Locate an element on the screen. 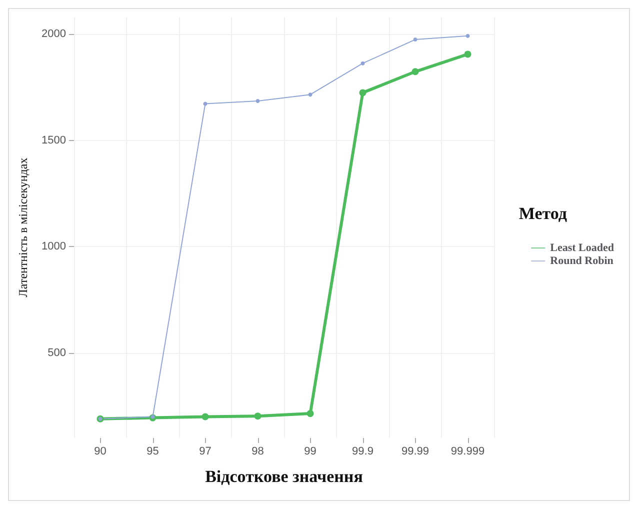 Image resolution: width=636 pixels, height=507 pixels. y-tick-label: 2000 is located at coordinates (54, 34).